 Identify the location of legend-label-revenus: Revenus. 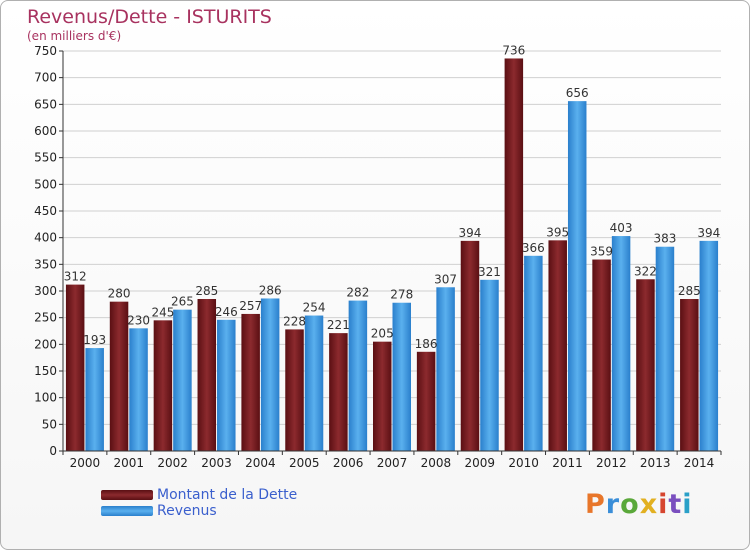
(187, 511).